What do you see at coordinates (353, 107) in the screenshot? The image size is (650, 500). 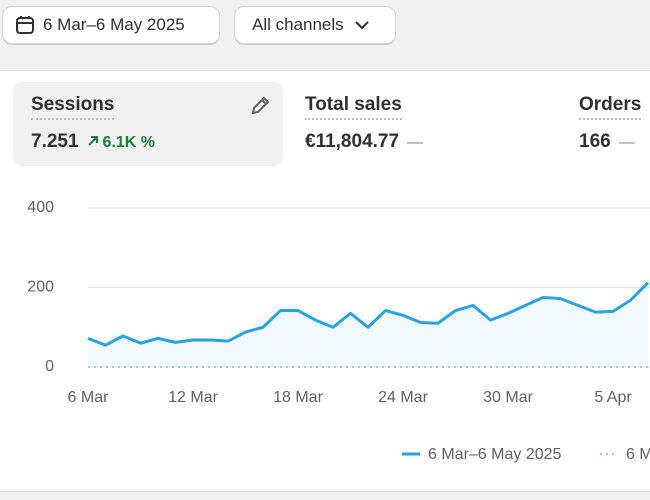 I see `metric-label: Total sales` at bounding box center [353, 107].